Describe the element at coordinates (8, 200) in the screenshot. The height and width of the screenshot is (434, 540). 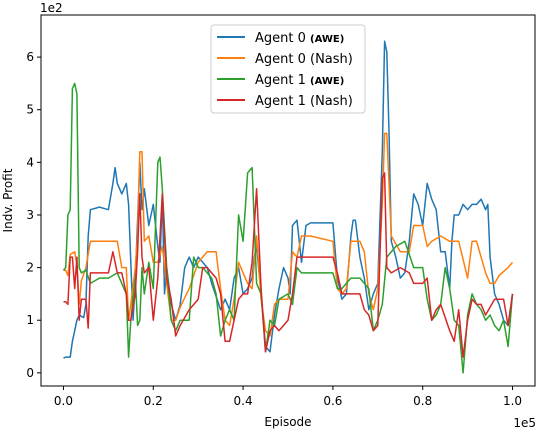
I see `y-axis-label: Indv. Profit` at that location.